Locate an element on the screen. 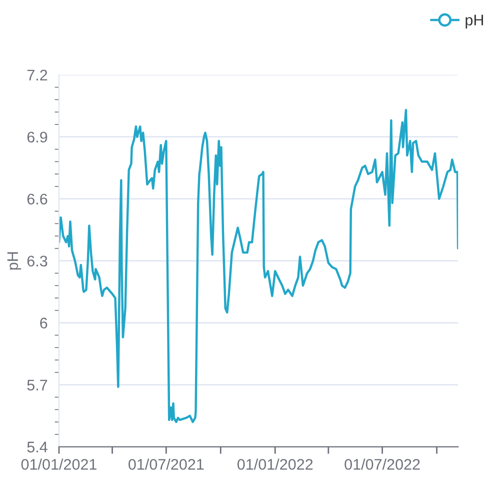  y-tick-label: 5.4 is located at coordinates (37, 447).